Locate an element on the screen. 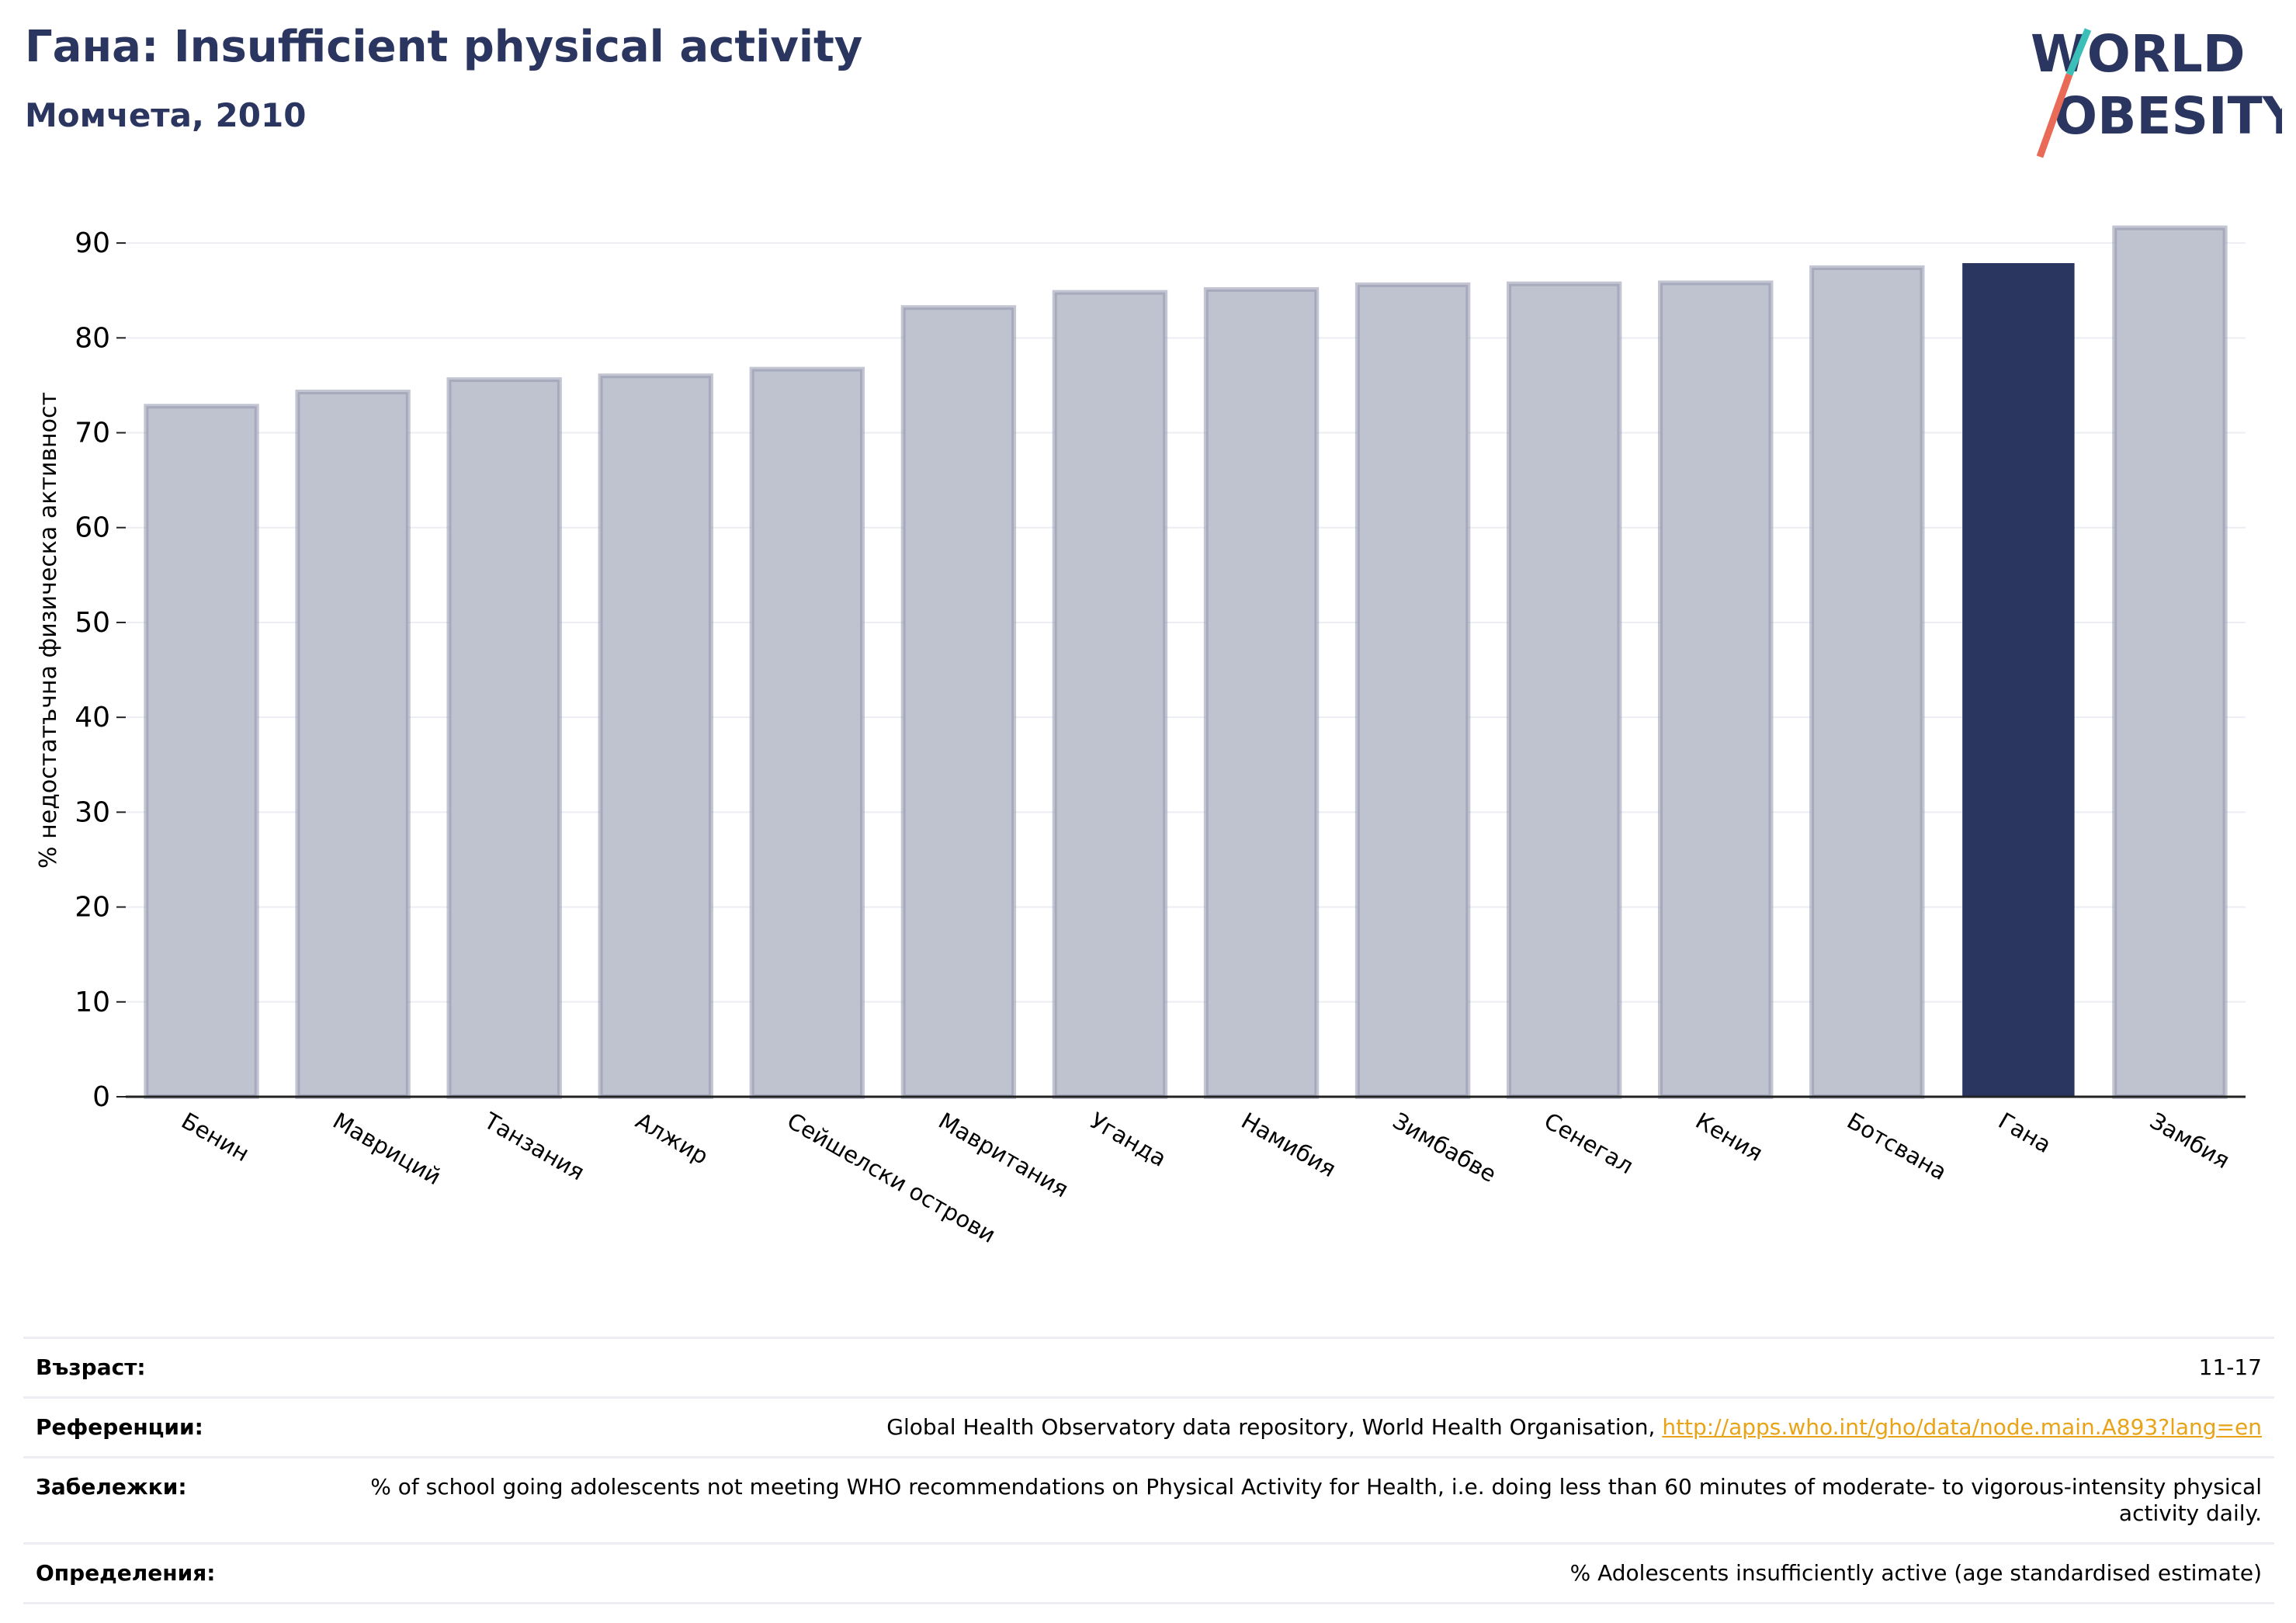  y-axis-label: % недостатъчна физическа активност is located at coordinates (48, 630).